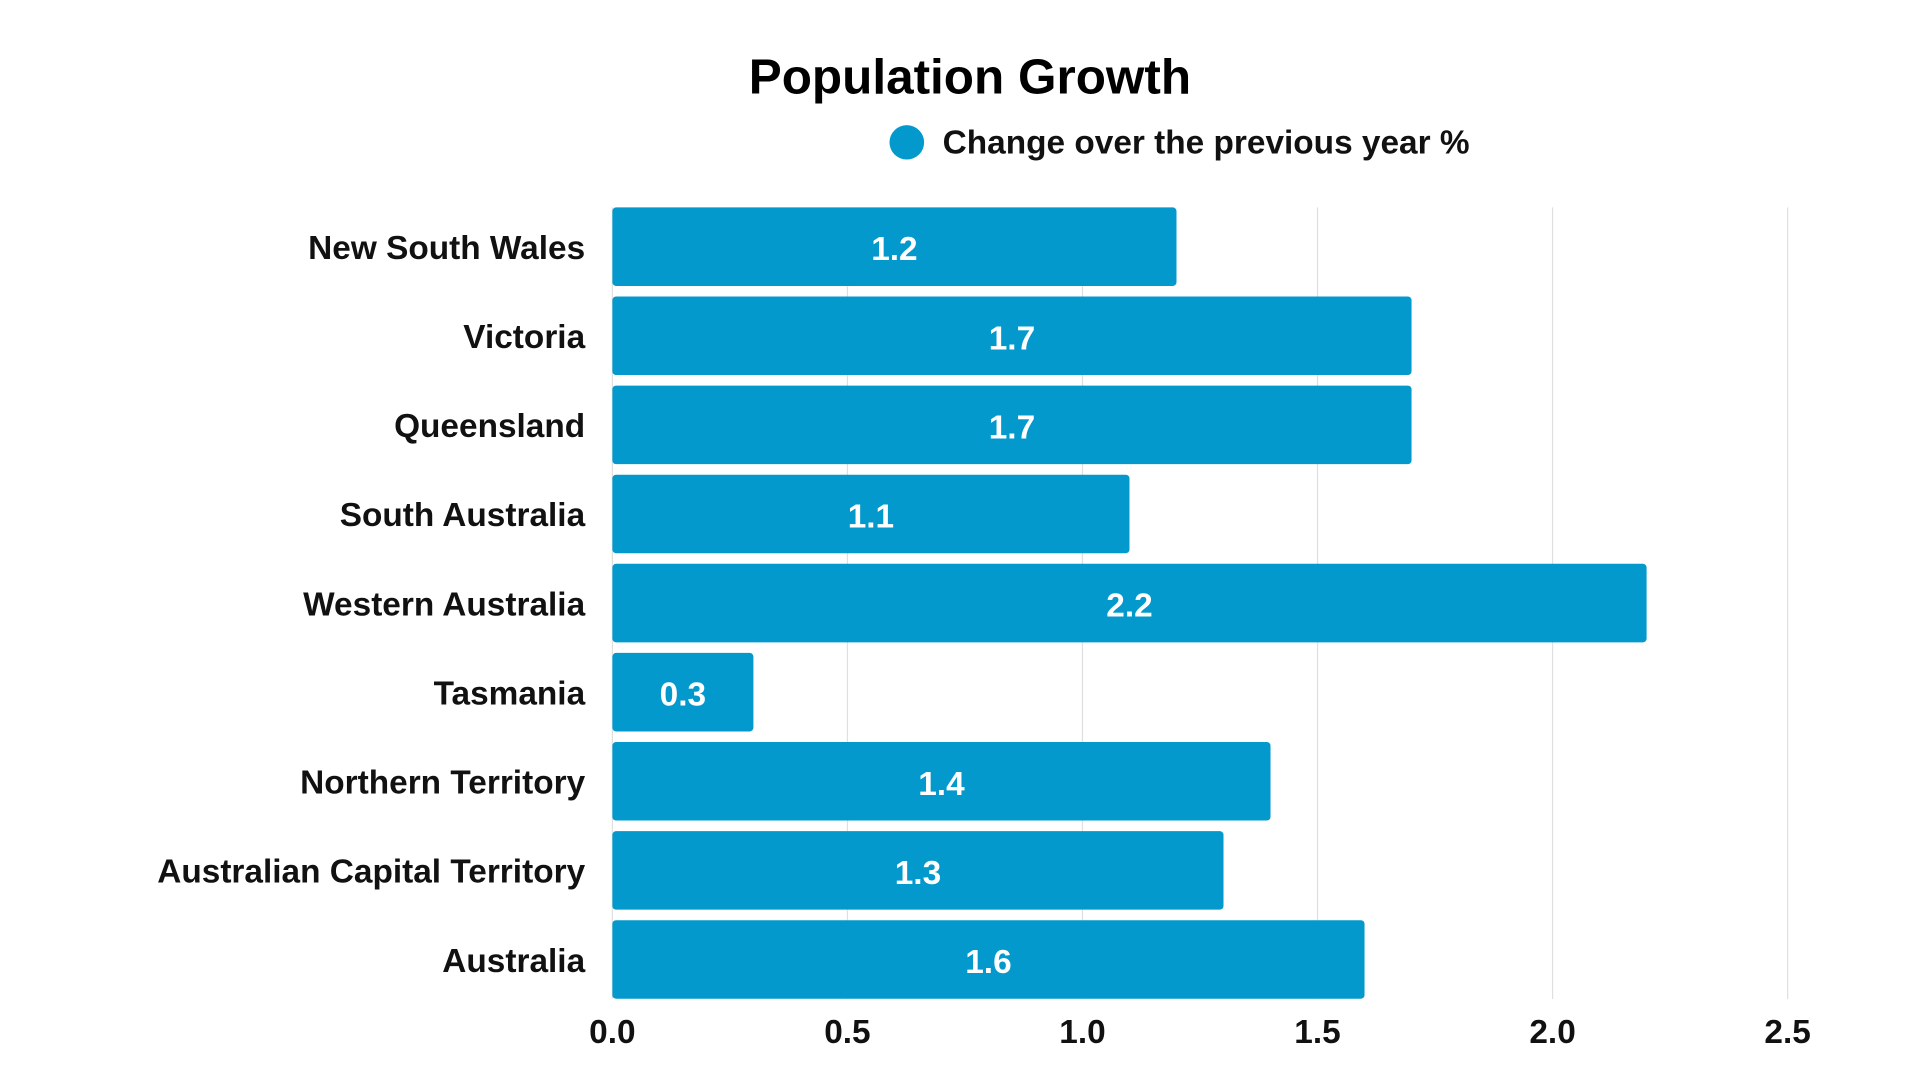  Describe the element at coordinates (871, 517) in the screenshot. I see `value-label: 1.1` at that location.